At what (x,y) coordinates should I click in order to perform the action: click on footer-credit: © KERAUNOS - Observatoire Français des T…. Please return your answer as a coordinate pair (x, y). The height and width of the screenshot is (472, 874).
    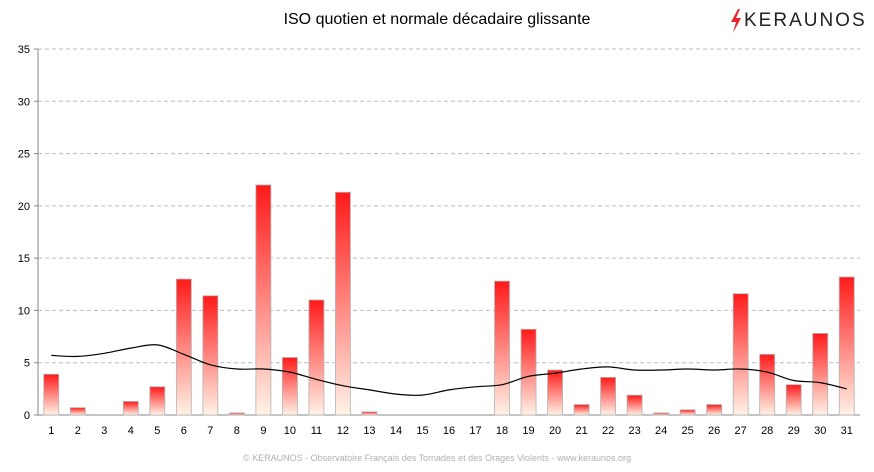
    Looking at the image, I should click on (437, 458).